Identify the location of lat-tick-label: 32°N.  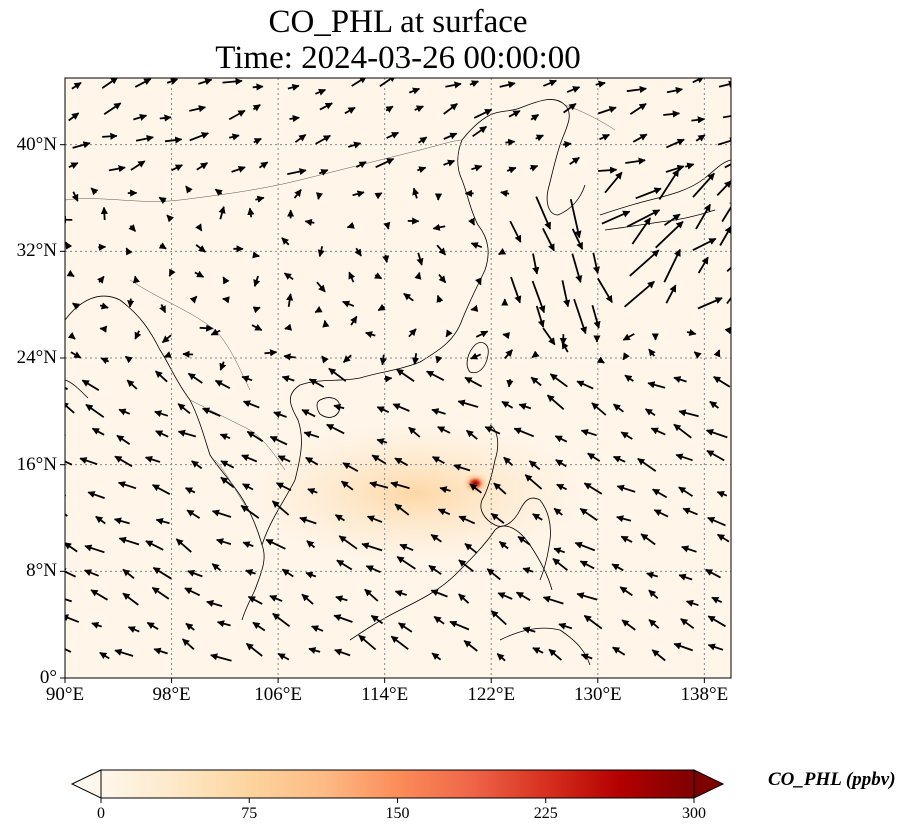
(36, 251).